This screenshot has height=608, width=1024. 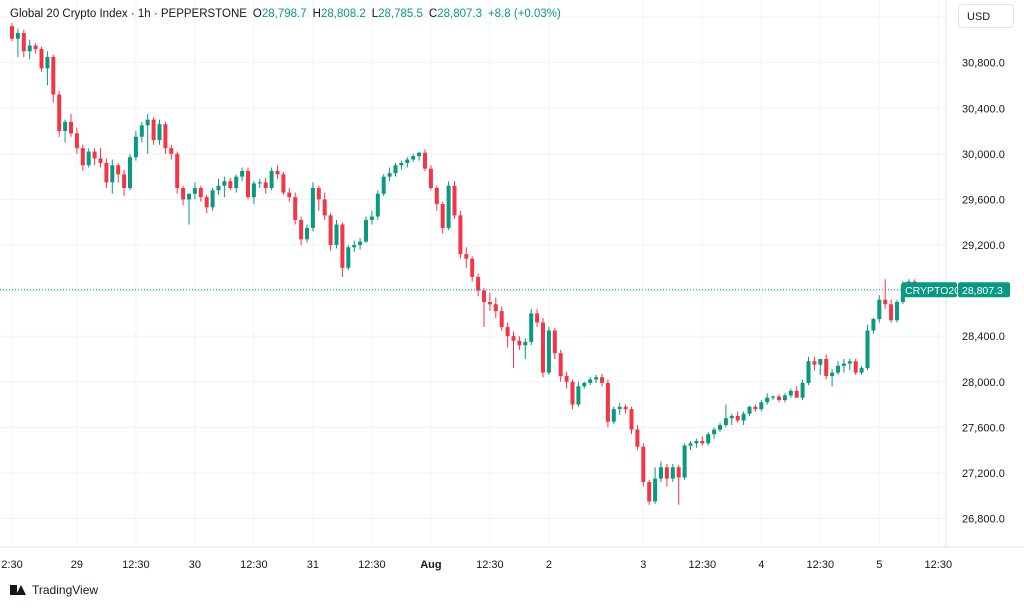 I want to click on last-price-tags: CRYPTO20 28,807.3, so click(x=956, y=290).